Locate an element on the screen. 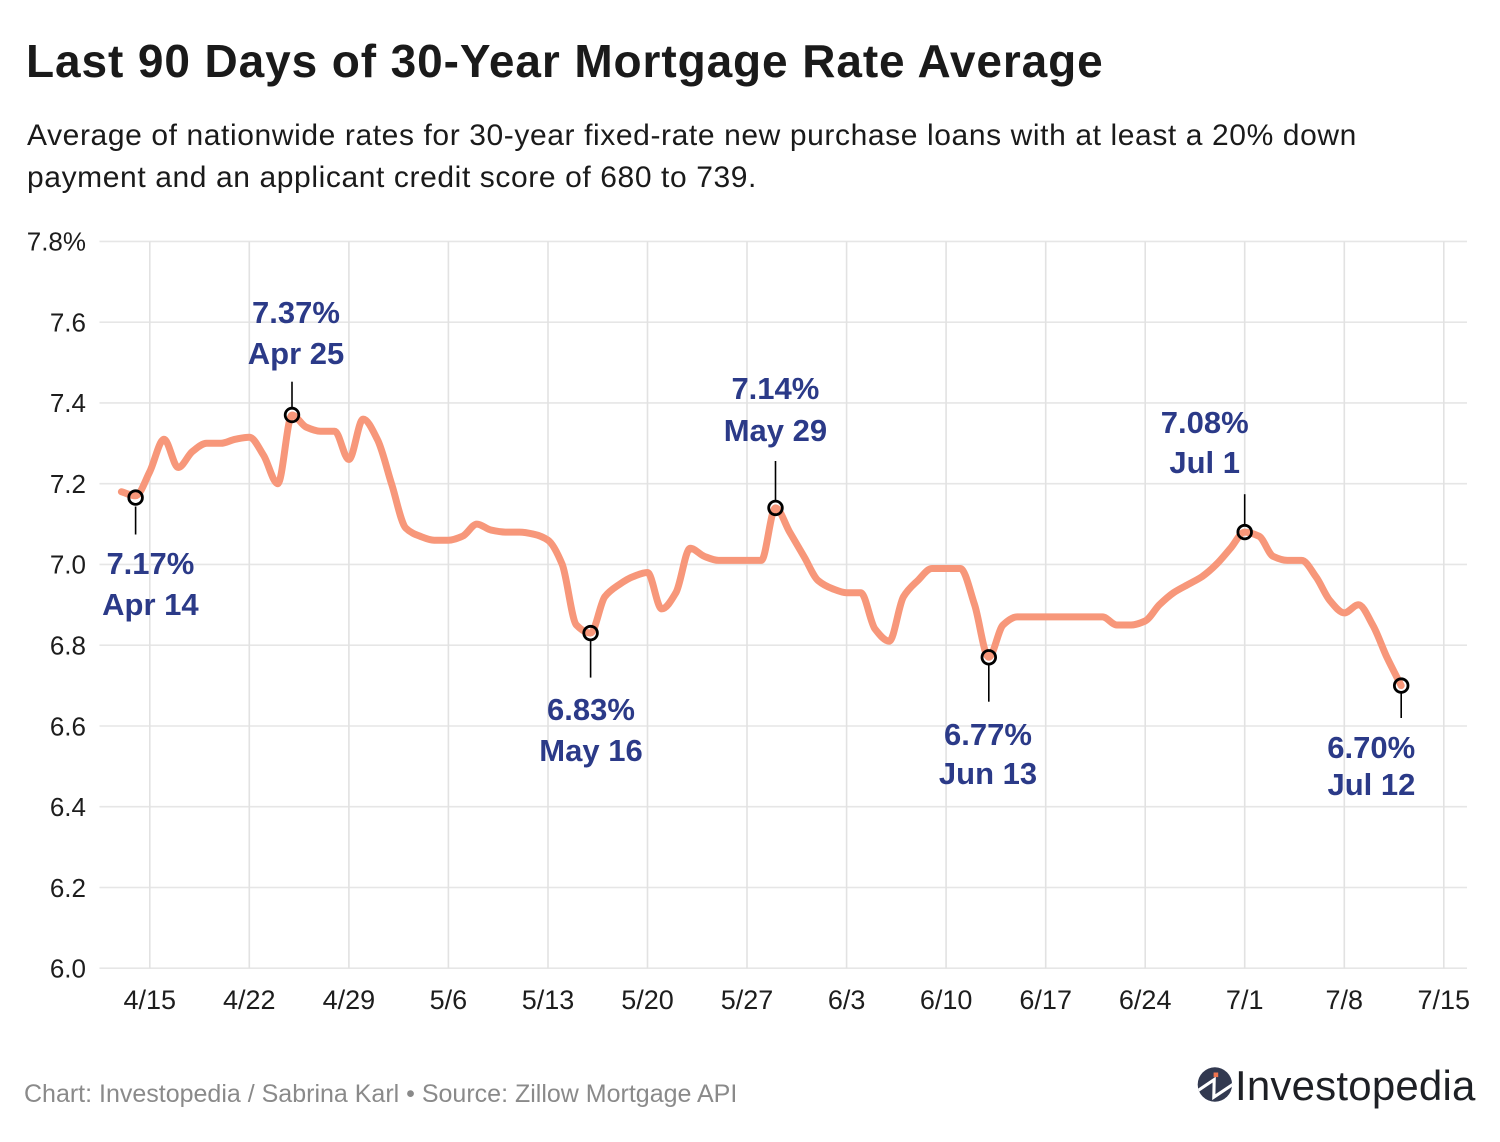 The width and height of the screenshot is (1500, 1142). svg-text: Jul 1 is located at coordinates (1204, 462).